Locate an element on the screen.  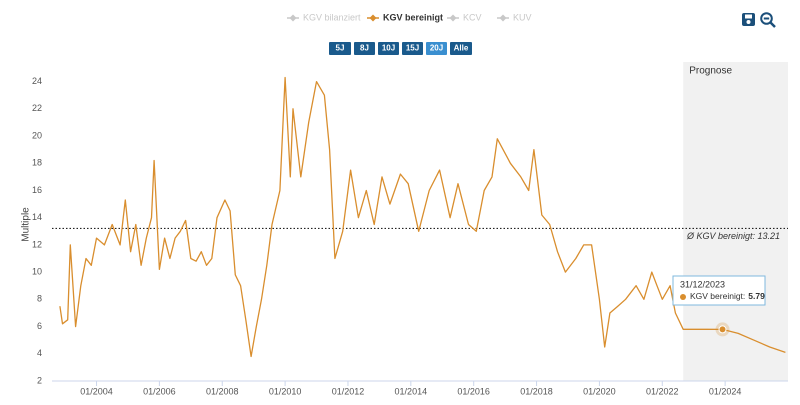
range-button-label: 15J is located at coordinates (412, 48).